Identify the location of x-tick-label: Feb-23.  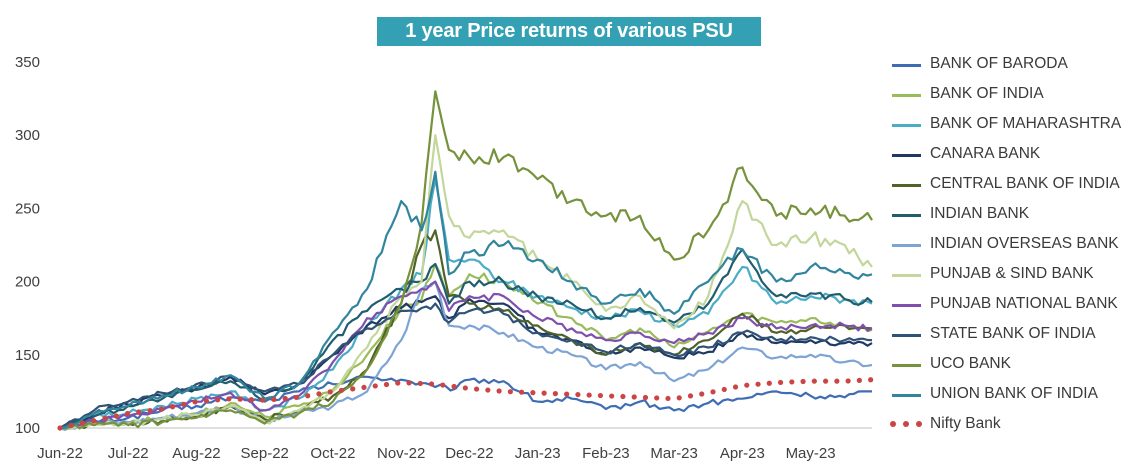
(606, 453).